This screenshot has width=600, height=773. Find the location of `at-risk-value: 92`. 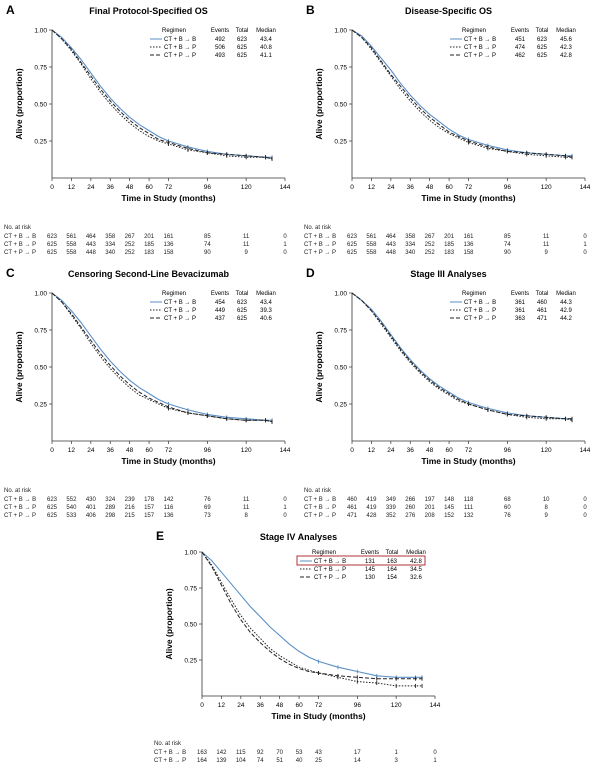

at-risk-value: 92 is located at coordinates (260, 753).